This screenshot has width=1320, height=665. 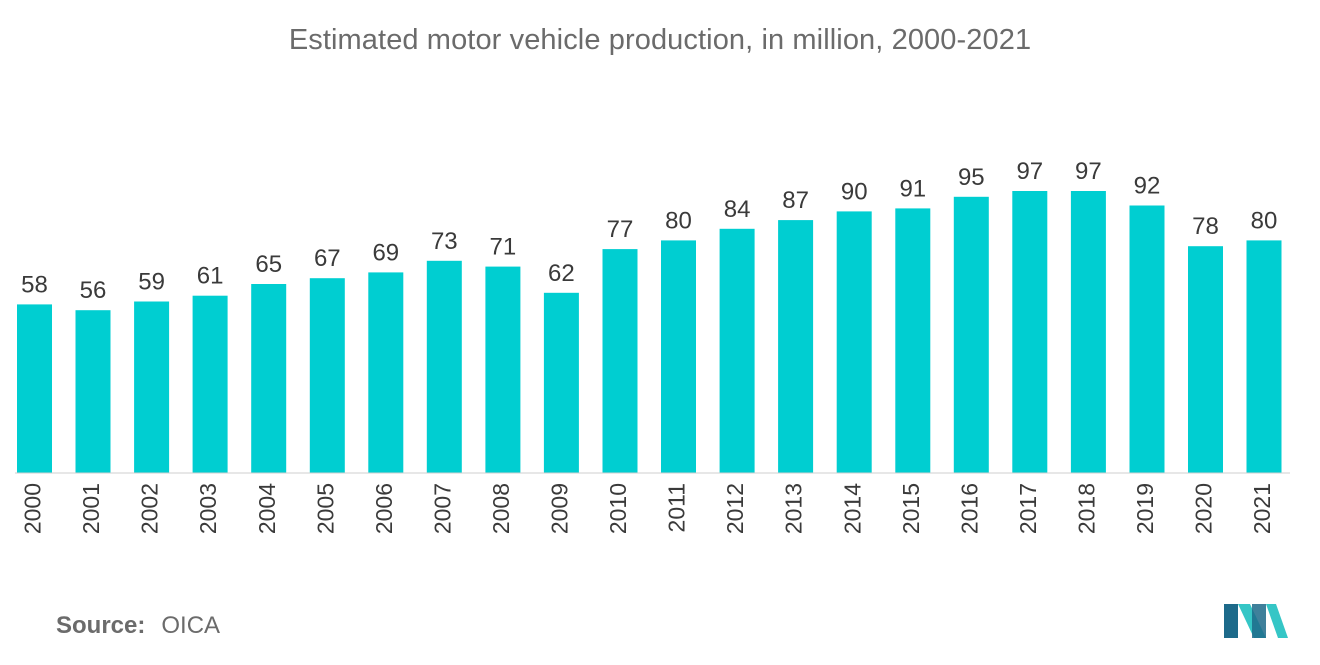 What do you see at coordinates (1256, 621) in the screenshot?
I see `mordor-intelligence-logo-icon` at bounding box center [1256, 621].